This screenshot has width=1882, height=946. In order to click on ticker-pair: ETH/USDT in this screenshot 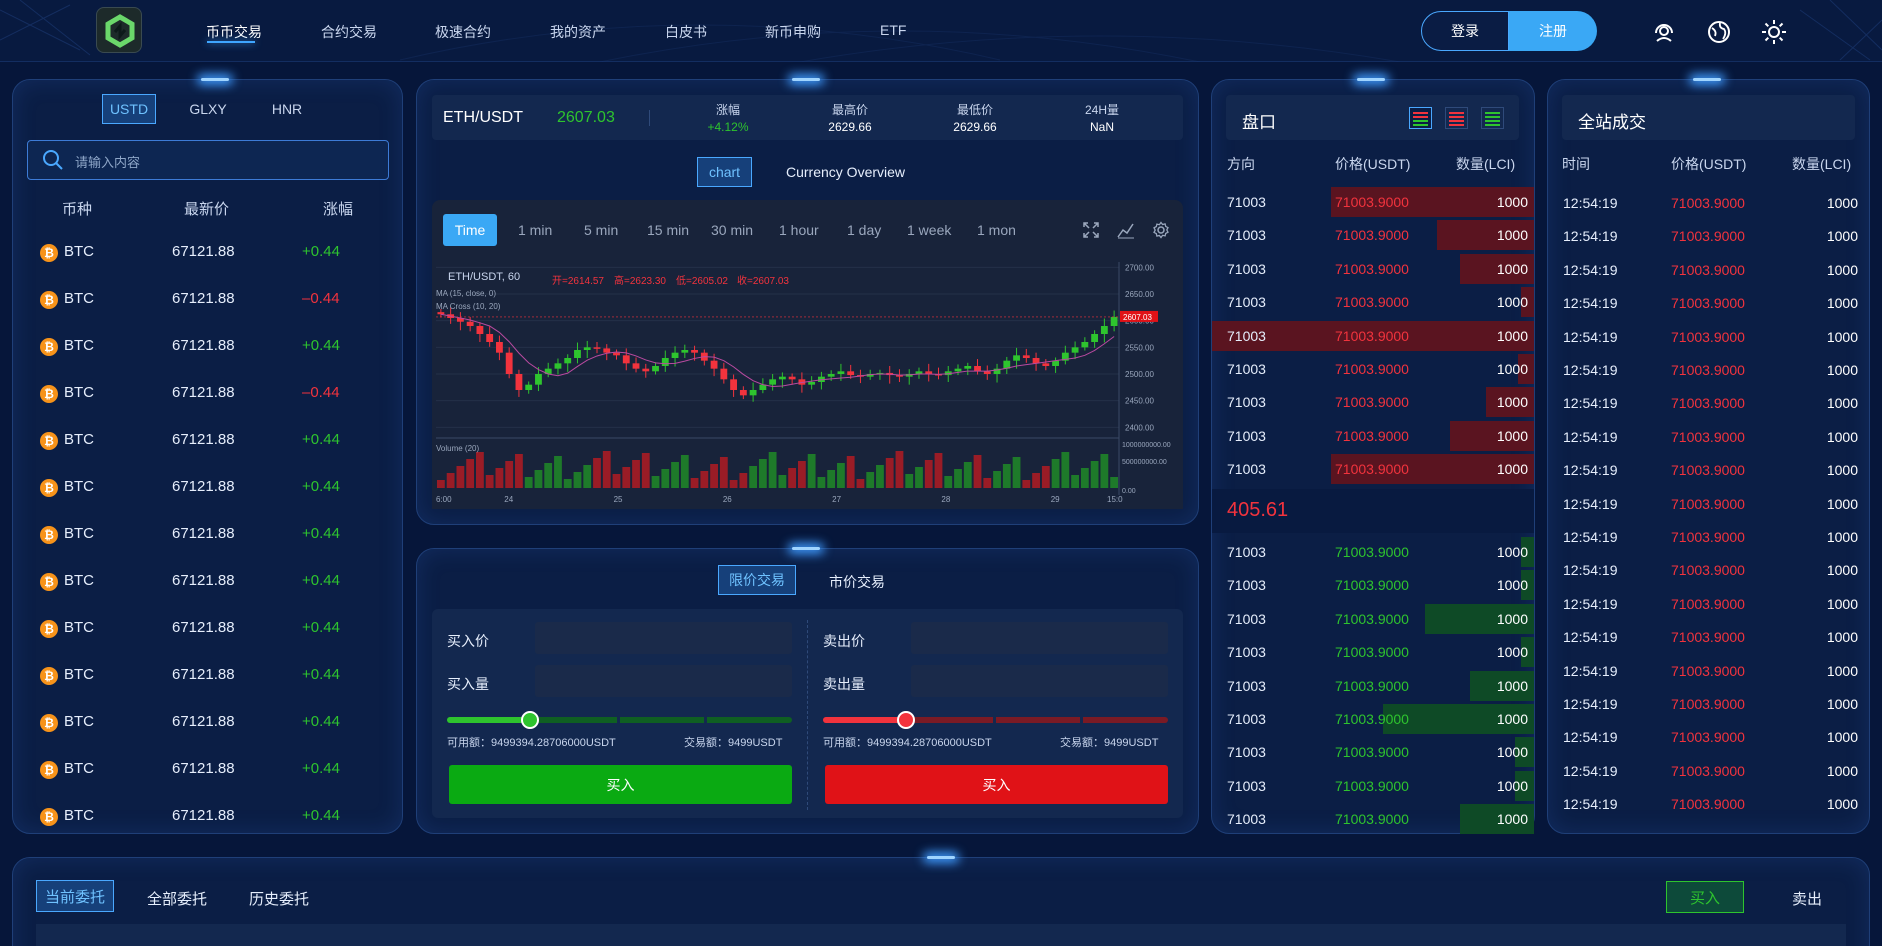, I will do `click(483, 117)`.